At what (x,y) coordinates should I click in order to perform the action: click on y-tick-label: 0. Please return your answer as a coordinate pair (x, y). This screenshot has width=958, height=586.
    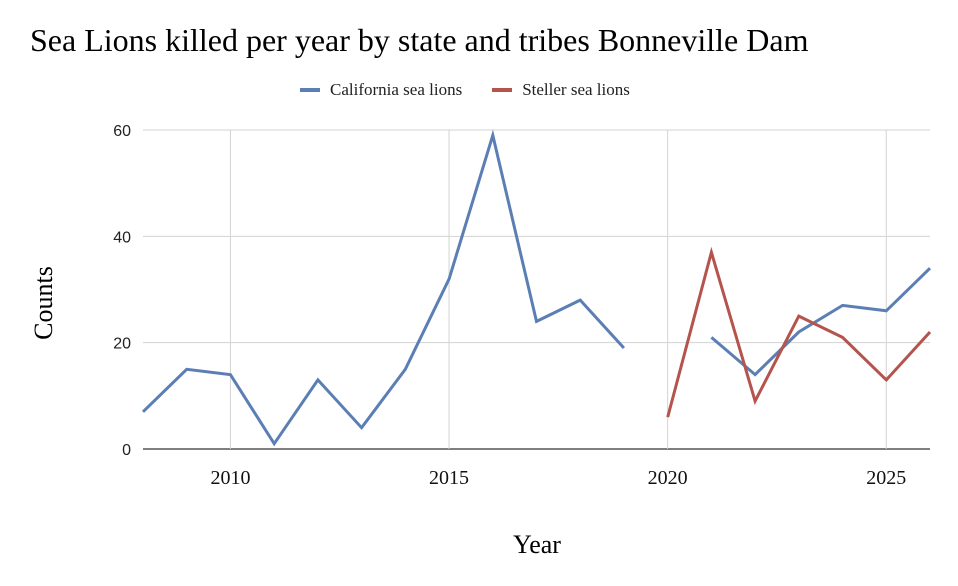
    Looking at the image, I should click on (126, 450).